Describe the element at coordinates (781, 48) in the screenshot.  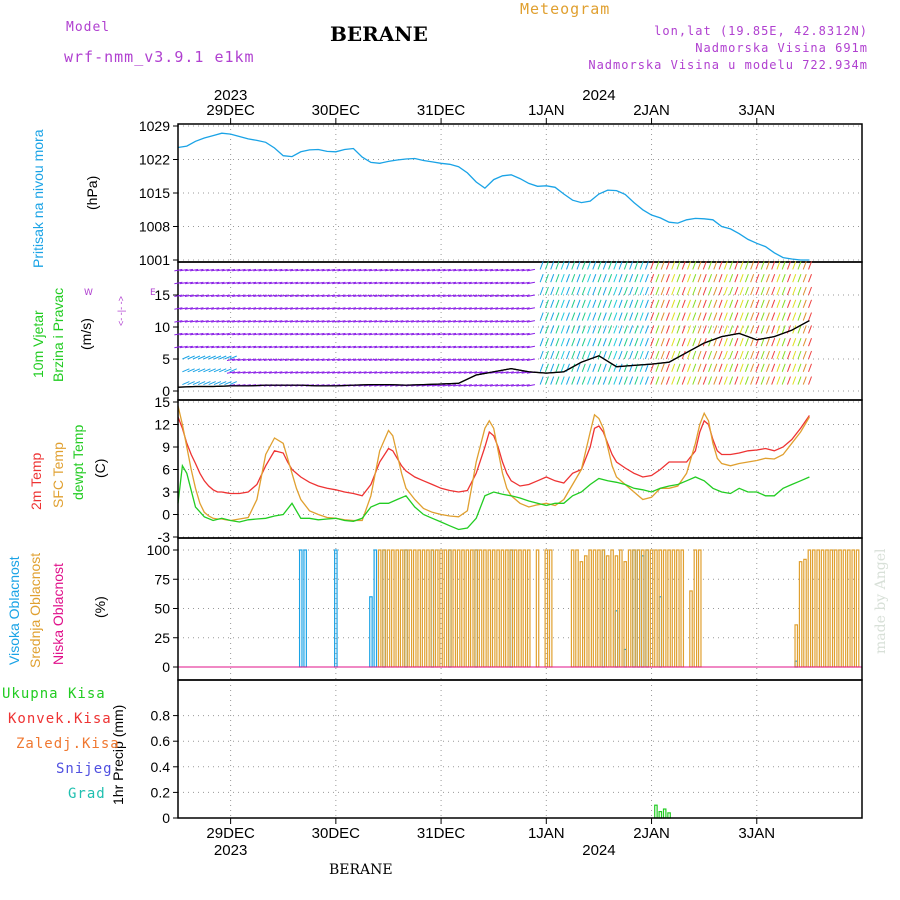
I see `elevation-label: Nadmorska Visina 691m` at that location.